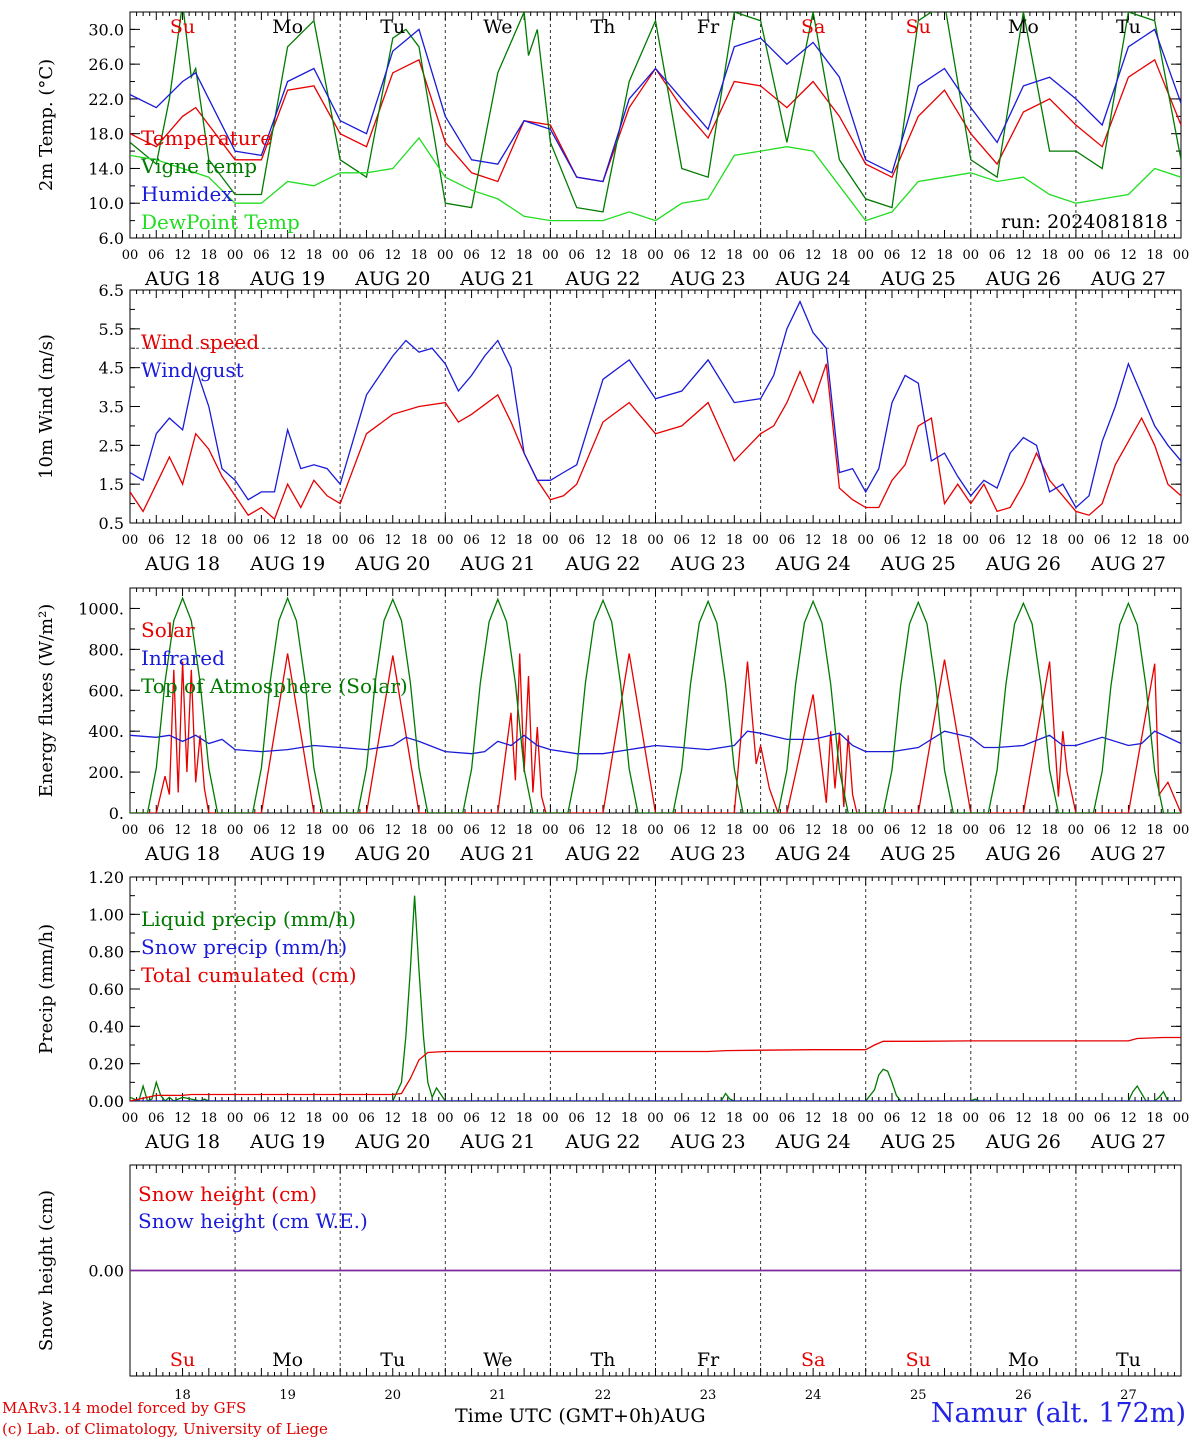 The height and width of the screenshot is (1440, 1194). Describe the element at coordinates (106, 731) in the screenshot. I see `y-tick-label: 400.` at that location.